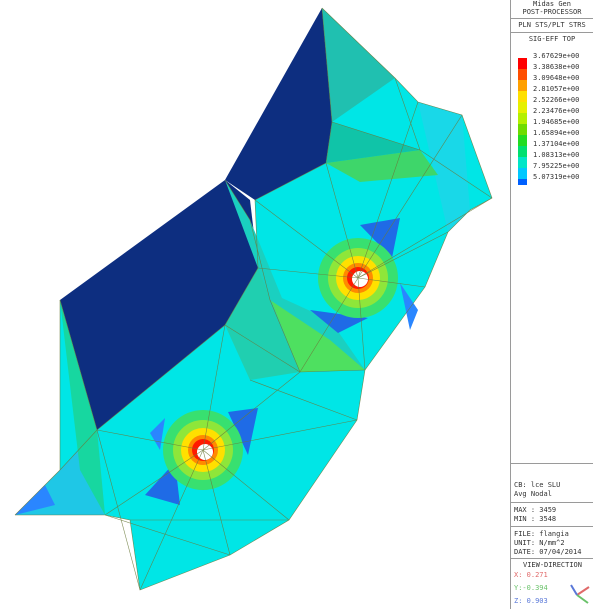  Describe the element at coordinates (159, 305) in the screenshot. I see `dark-face-left` at that location.